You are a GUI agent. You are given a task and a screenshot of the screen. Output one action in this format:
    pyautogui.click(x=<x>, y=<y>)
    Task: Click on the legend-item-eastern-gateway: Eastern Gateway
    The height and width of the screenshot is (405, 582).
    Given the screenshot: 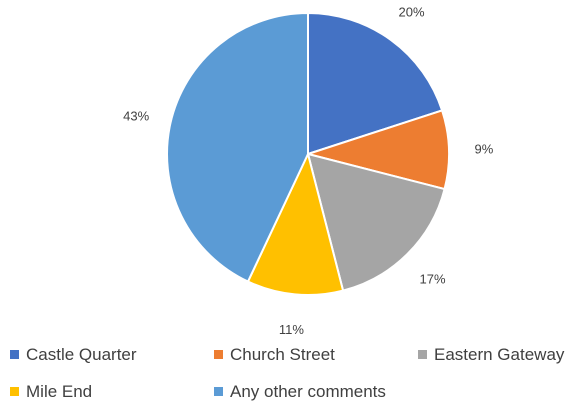 What is the action you would take?
    pyautogui.click(x=491, y=354)
    